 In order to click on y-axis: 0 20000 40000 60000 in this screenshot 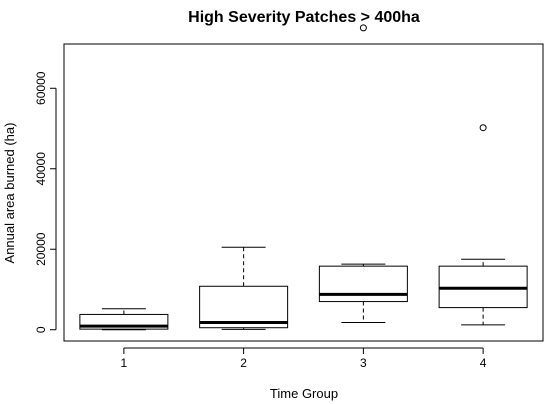, I will do `click(45, 202)`.